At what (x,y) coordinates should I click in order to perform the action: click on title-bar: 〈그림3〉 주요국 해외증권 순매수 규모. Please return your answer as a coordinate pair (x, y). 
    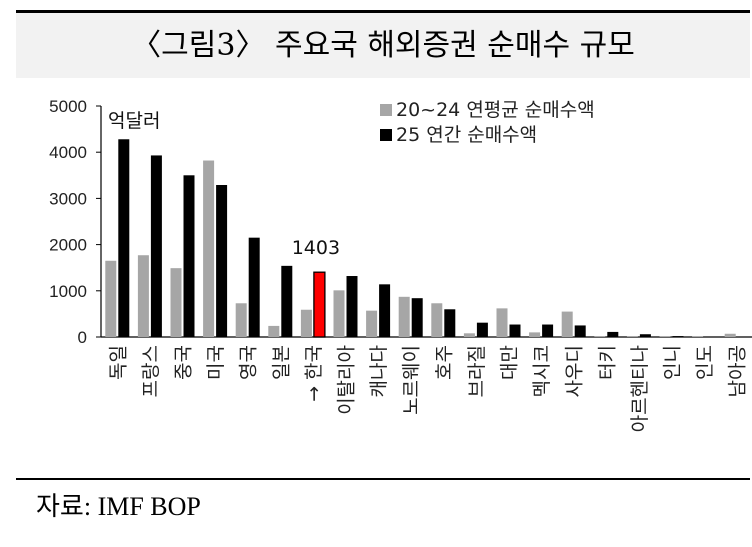
    Looking at the image, I should click on (383, 45).